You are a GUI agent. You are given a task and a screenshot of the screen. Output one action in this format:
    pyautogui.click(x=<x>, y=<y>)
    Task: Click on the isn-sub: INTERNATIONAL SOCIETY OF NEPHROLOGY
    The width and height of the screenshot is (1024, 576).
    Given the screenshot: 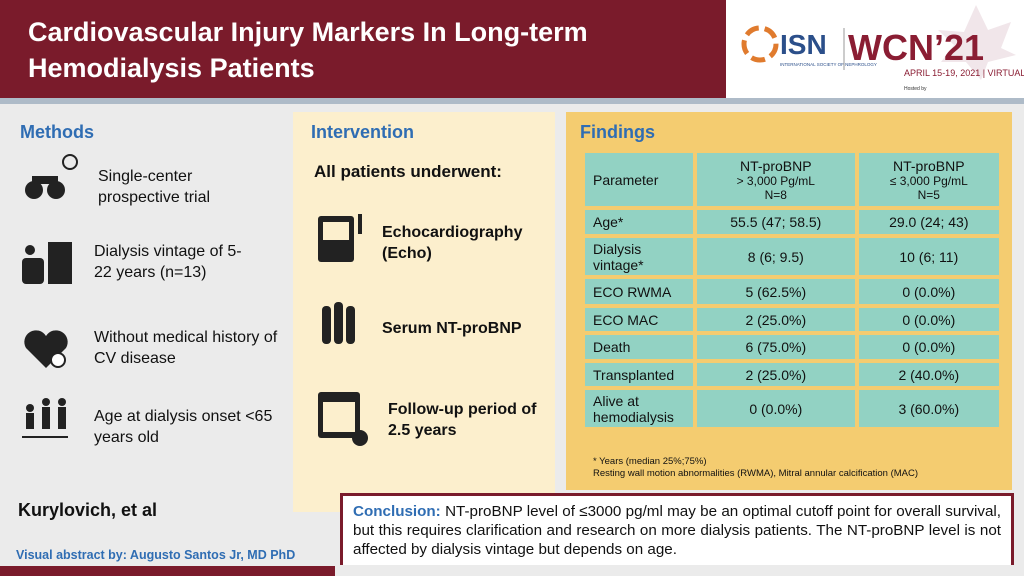 What is the action you would take?
    pyautogui.click(x=828, y=64)
    